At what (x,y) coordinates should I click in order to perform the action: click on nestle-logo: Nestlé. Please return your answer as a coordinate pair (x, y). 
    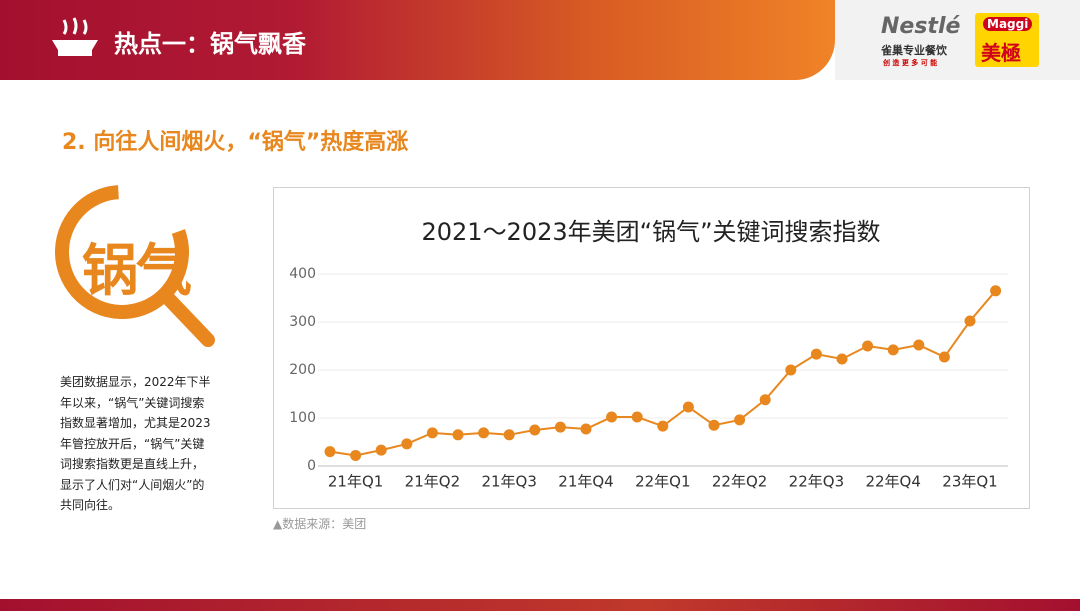
    Looking at the image, I should click on (921, 26).